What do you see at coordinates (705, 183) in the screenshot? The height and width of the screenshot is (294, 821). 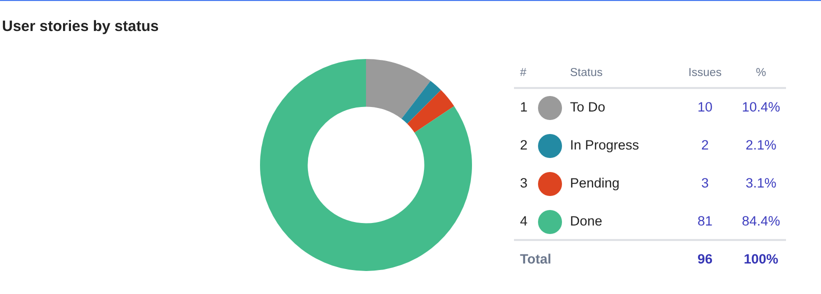 I see `text: 3` at bounding box center [705, 183].